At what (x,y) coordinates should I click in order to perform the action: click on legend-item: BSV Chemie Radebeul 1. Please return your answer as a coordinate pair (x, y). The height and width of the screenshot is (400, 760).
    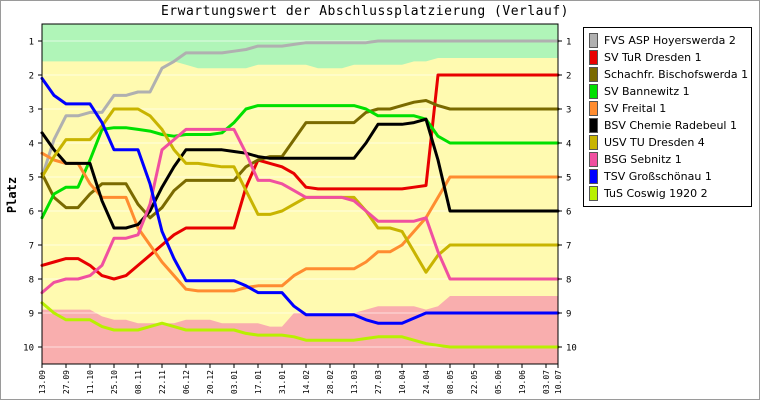
    Looking at the image, I should click on (670, 125).